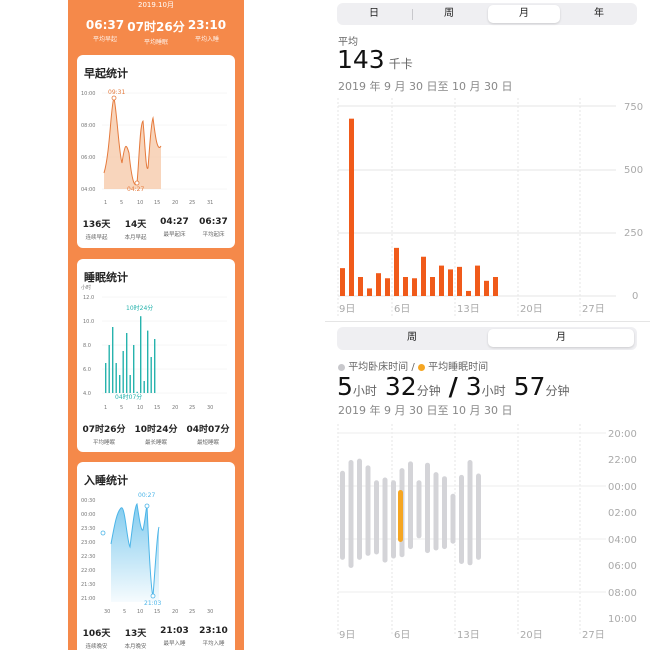 The height and width of the screenshot is (650, 650). Describe the element at coordinates (374, 13) in the screenshot. I see `tab-day: 日` at that location.